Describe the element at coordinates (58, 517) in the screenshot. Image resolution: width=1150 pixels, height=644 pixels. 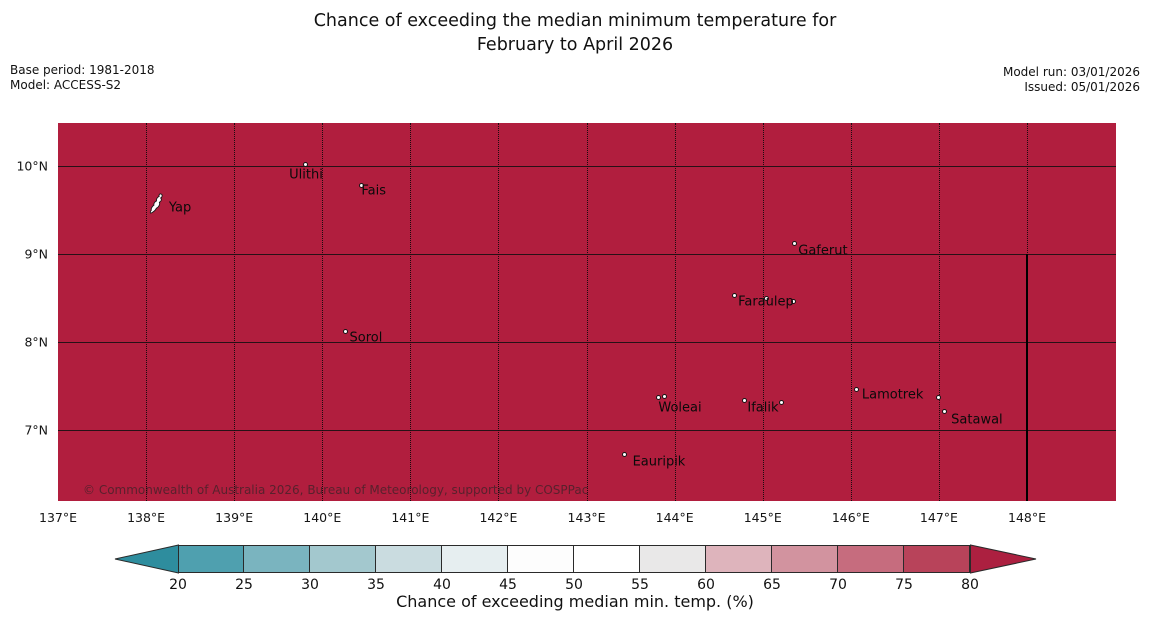
I see `longitude-tick-label: 137°E` at that location.